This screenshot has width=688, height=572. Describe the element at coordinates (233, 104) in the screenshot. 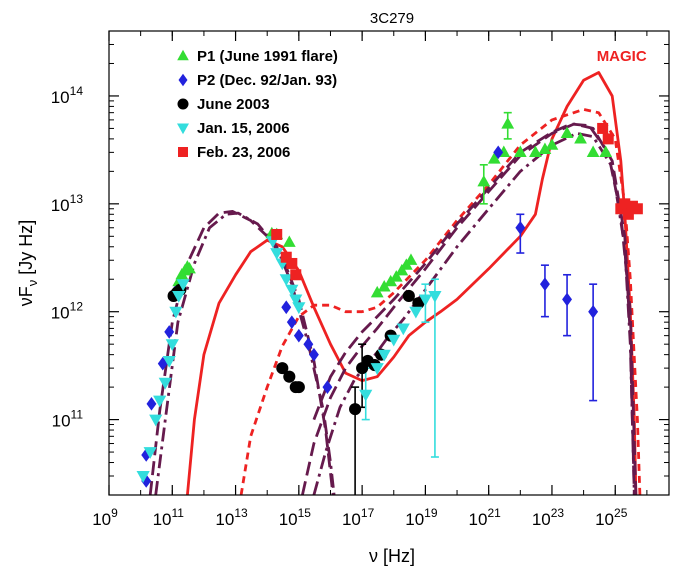

I see `legend-label: June 2003` at that location.